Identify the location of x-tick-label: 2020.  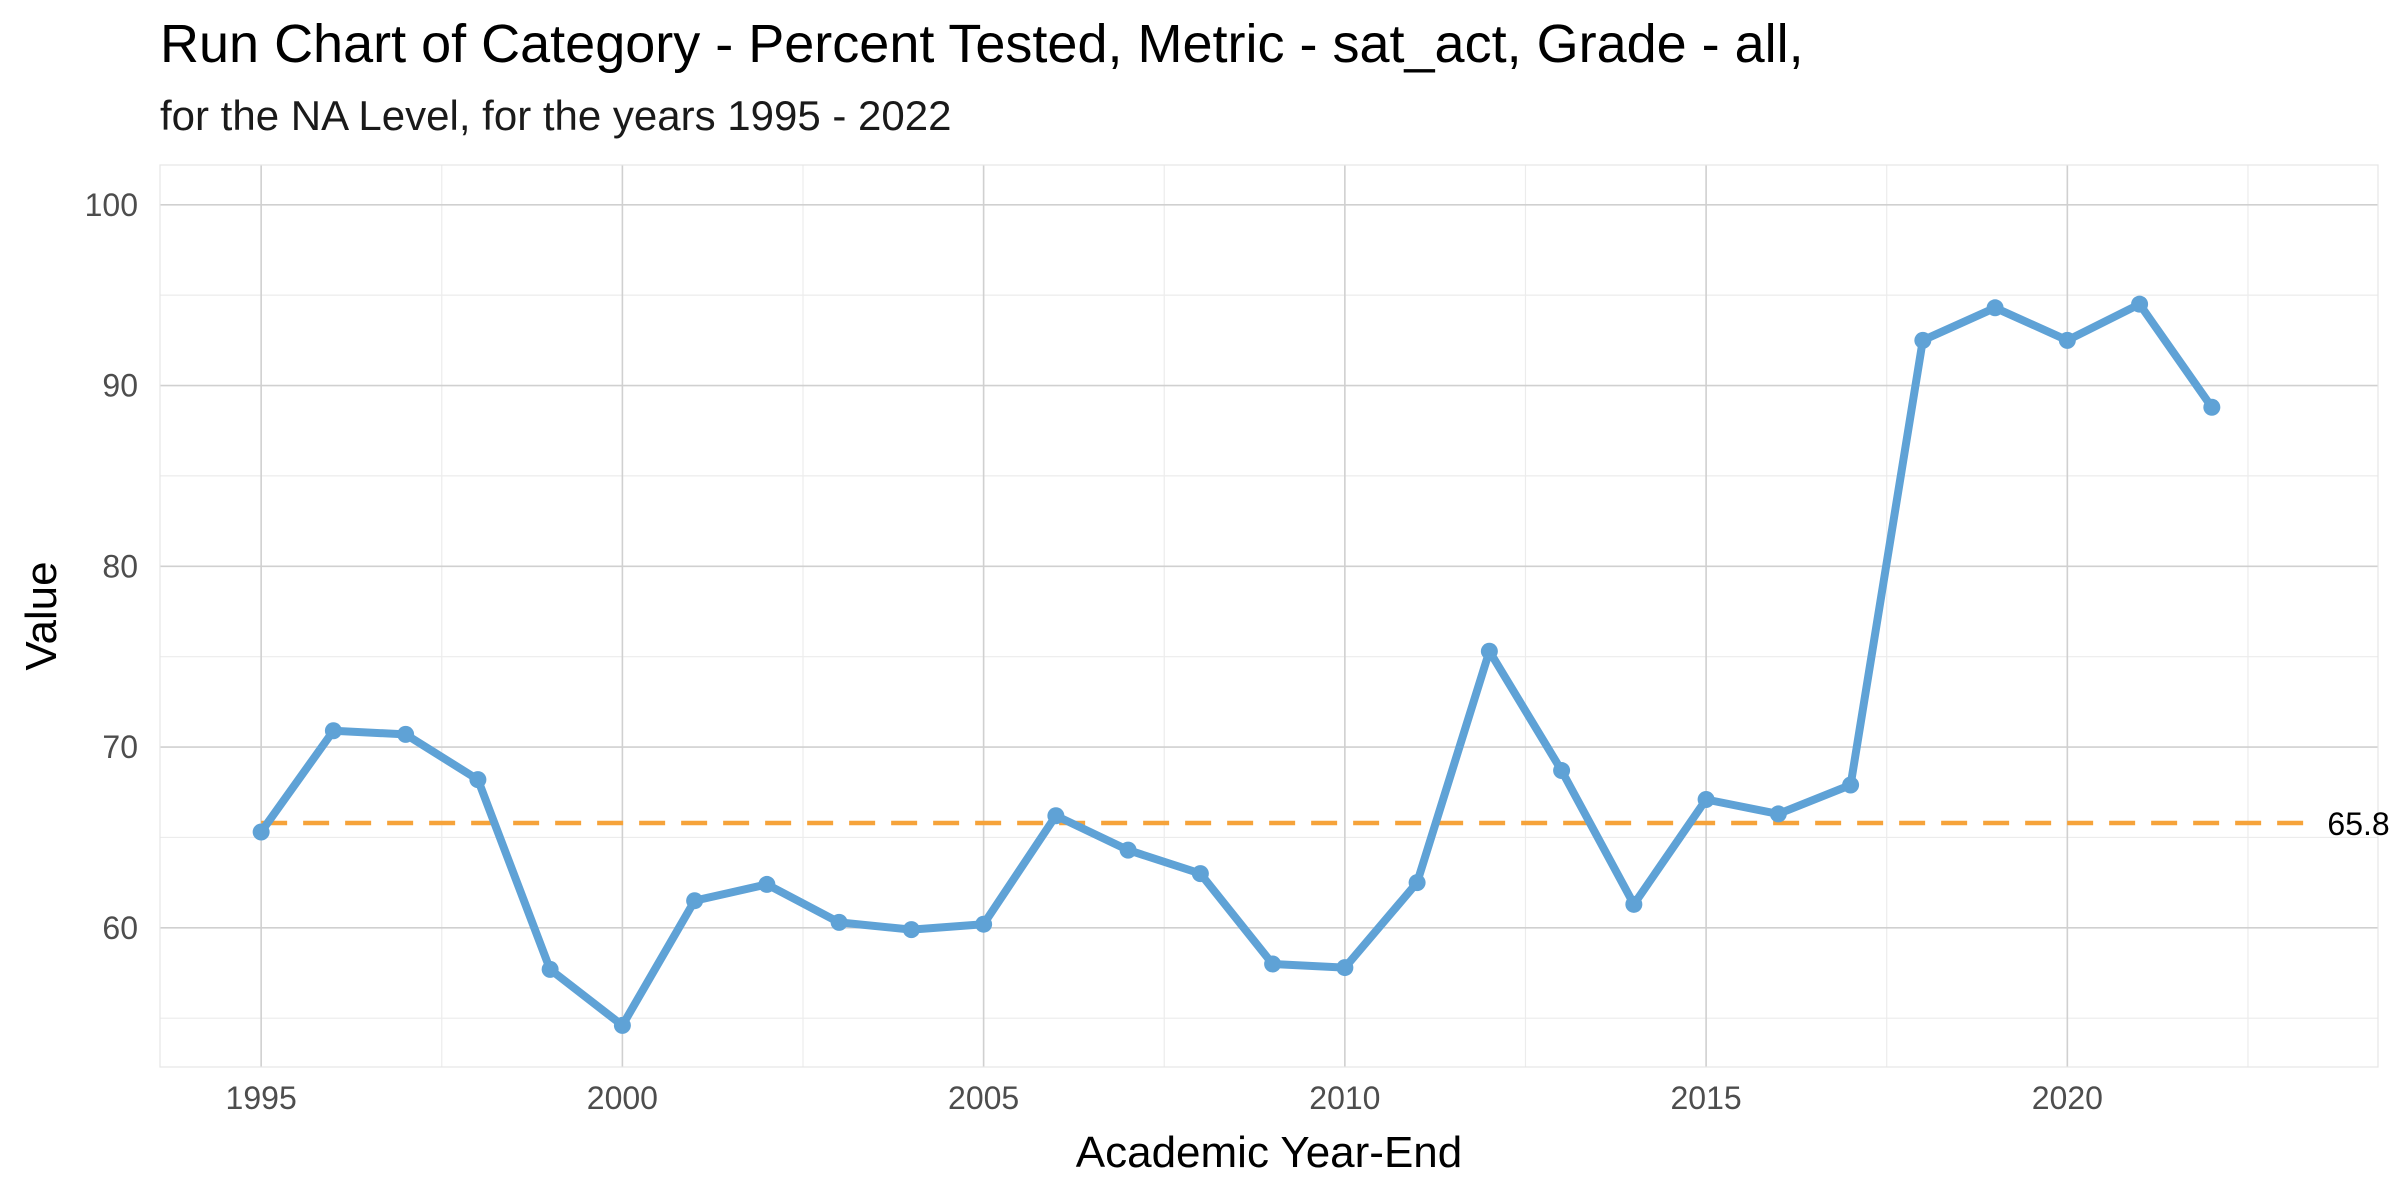
(2067, 1098).